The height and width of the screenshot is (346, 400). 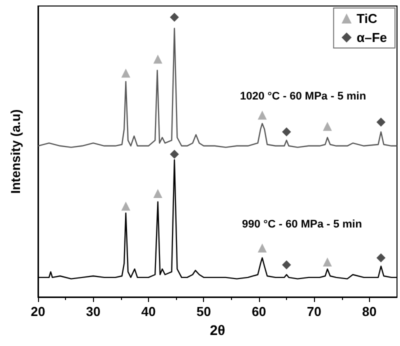 I want to click on x-tick-label: 20, so click(x=38, y=311).